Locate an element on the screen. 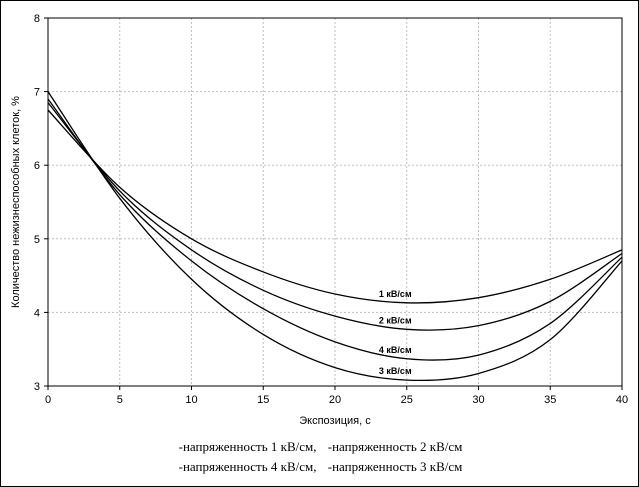 This screenshot has width=639, height=487. y-tick-label: 6 is located at coordinates (37, 166).